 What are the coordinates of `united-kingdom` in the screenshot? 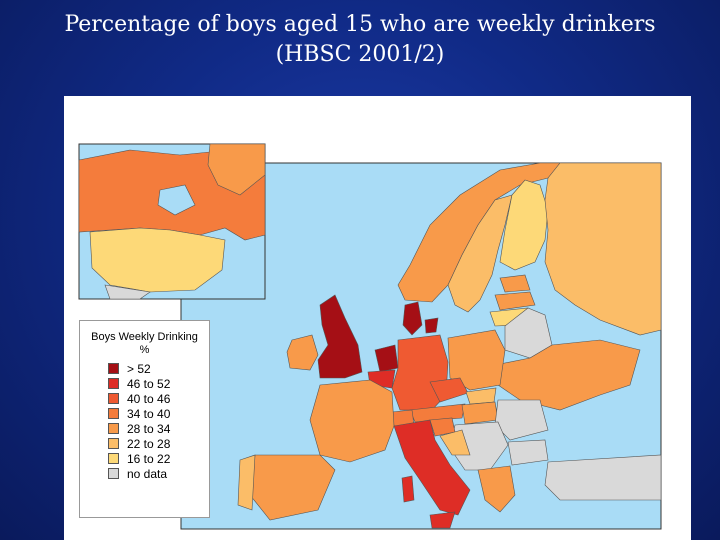 It's located at (340, 336).